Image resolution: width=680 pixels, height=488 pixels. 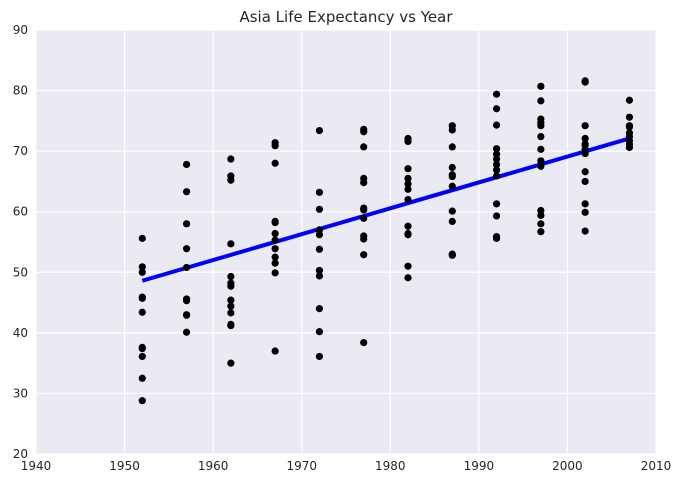 I want to click on x-axis-ticks: 1940 1950 1960 1970 1980 1990 2000 2010, so click(x=346, y=466).